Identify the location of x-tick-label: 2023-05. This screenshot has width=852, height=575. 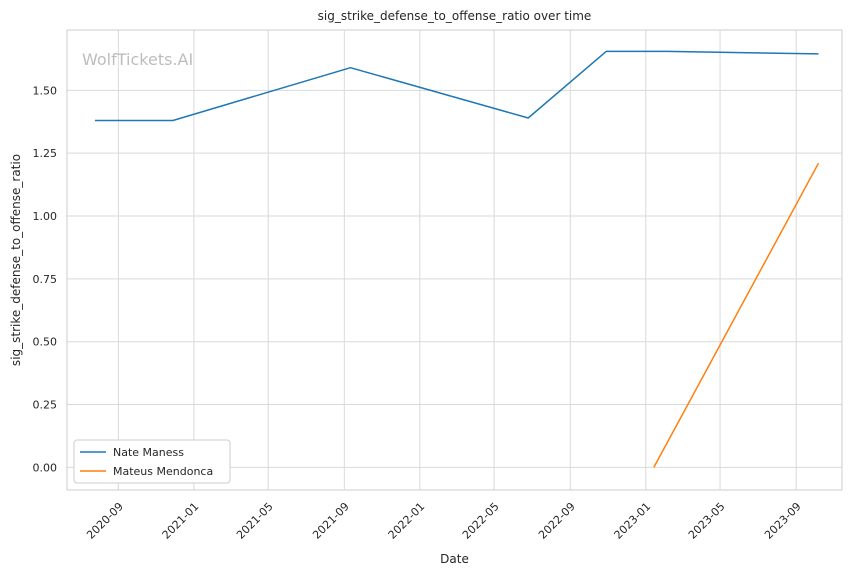
(707, 521).